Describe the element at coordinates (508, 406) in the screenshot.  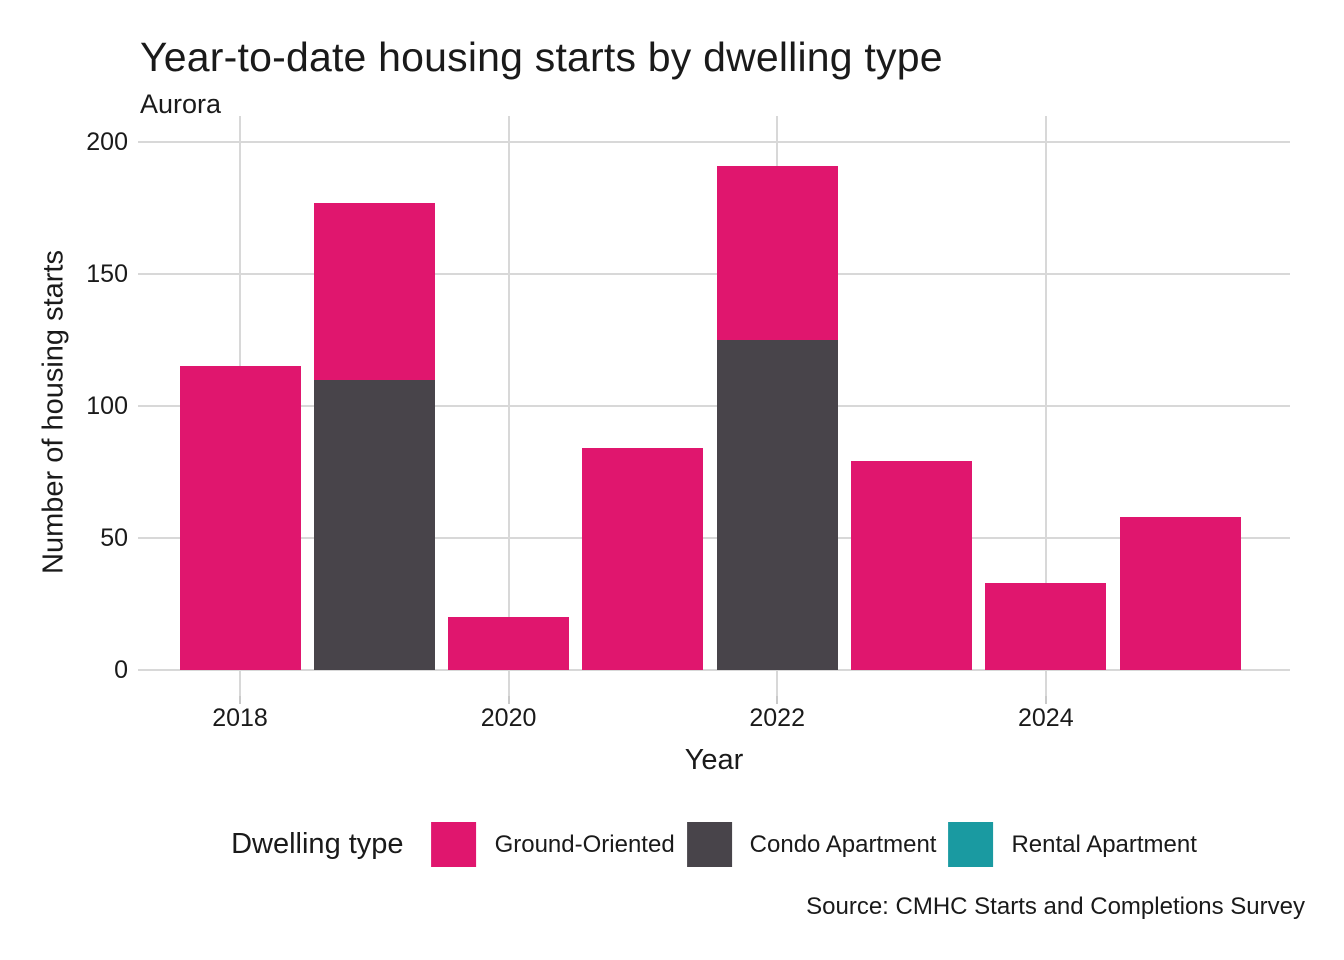
I see `x-gridline-2020` at that location.